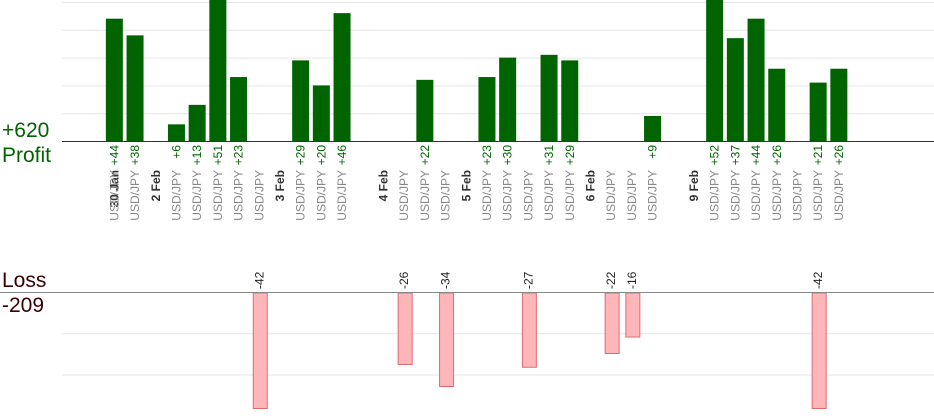  What do you see at coordinates (342, 155) in the screenshot?
I see `profit-value-label: +46` at bounding box center [342, 155].